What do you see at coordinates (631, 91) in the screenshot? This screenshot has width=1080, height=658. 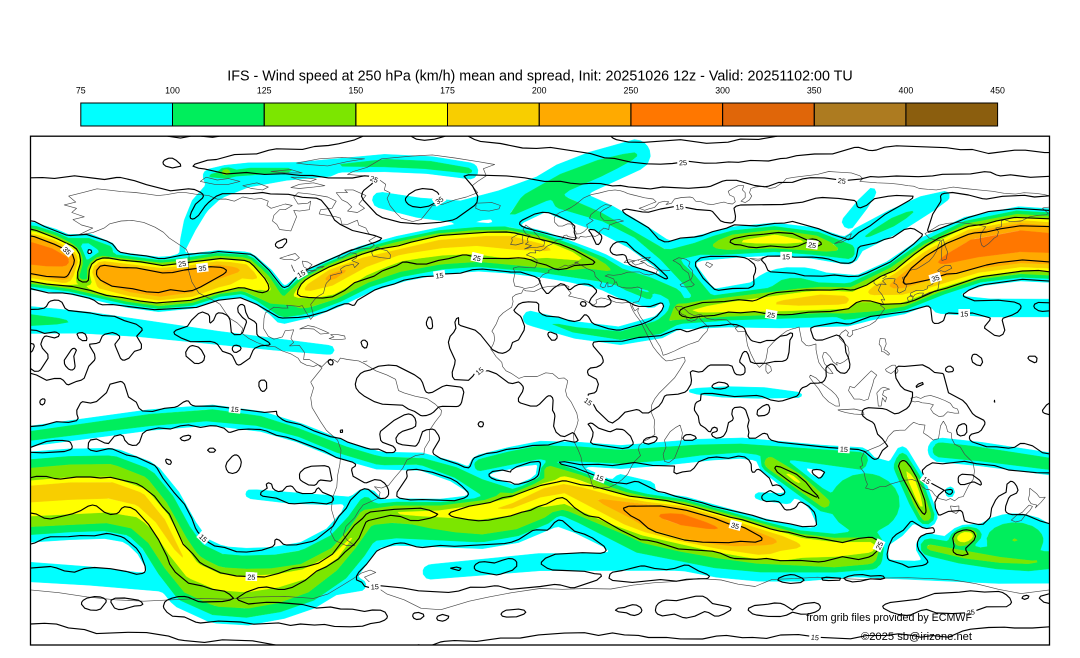 I see `svg-text: 250` at bounding box center [631, 91].